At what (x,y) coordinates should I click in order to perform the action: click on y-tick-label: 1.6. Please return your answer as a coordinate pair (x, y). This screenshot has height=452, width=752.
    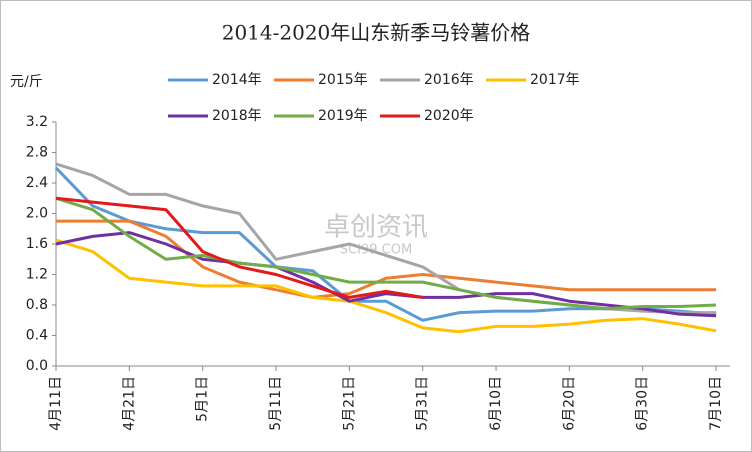
    Looking at the image, I should click on (37, 244).